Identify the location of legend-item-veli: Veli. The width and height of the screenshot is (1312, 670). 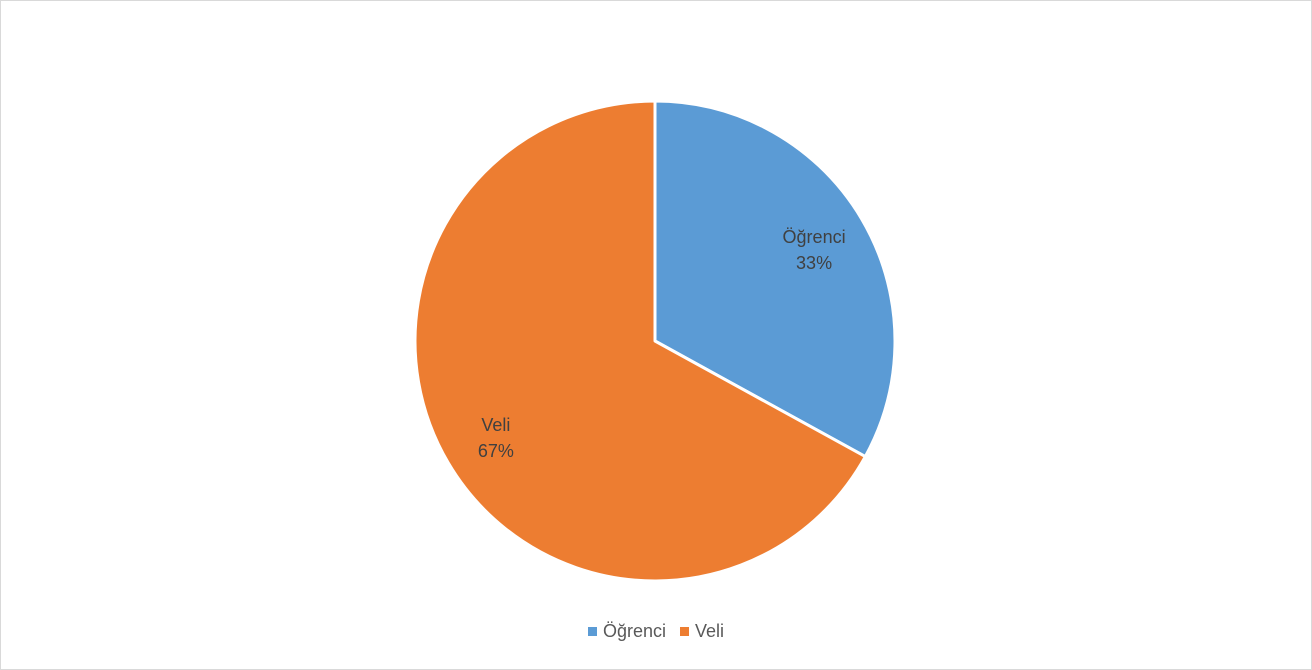
(702, 631).